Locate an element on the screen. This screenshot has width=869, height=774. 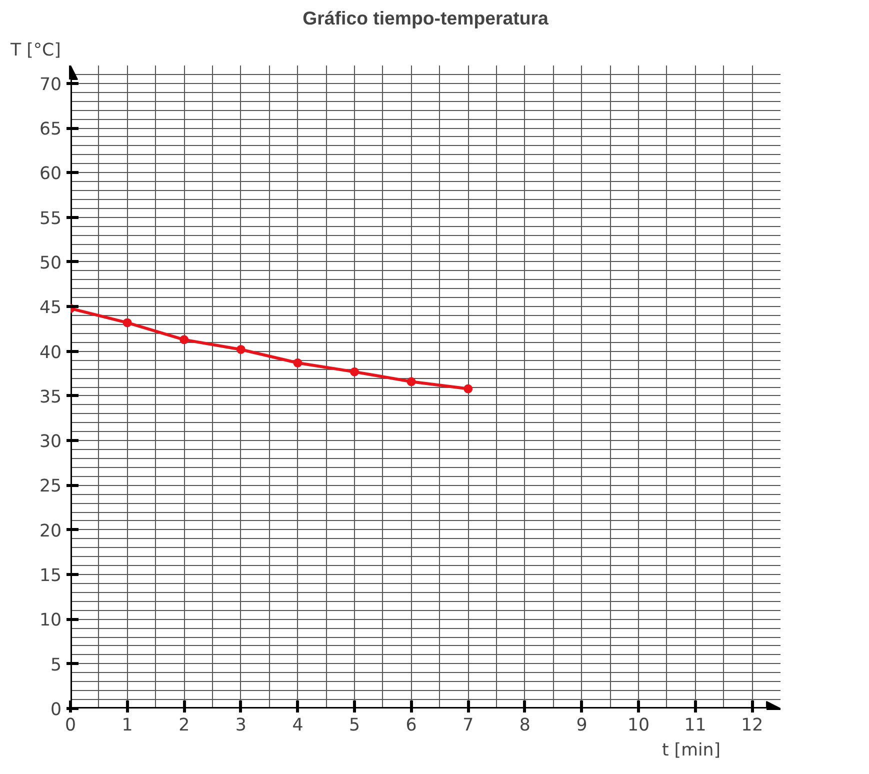
x-tick-label: 4 is located at coordinates (298, 726).